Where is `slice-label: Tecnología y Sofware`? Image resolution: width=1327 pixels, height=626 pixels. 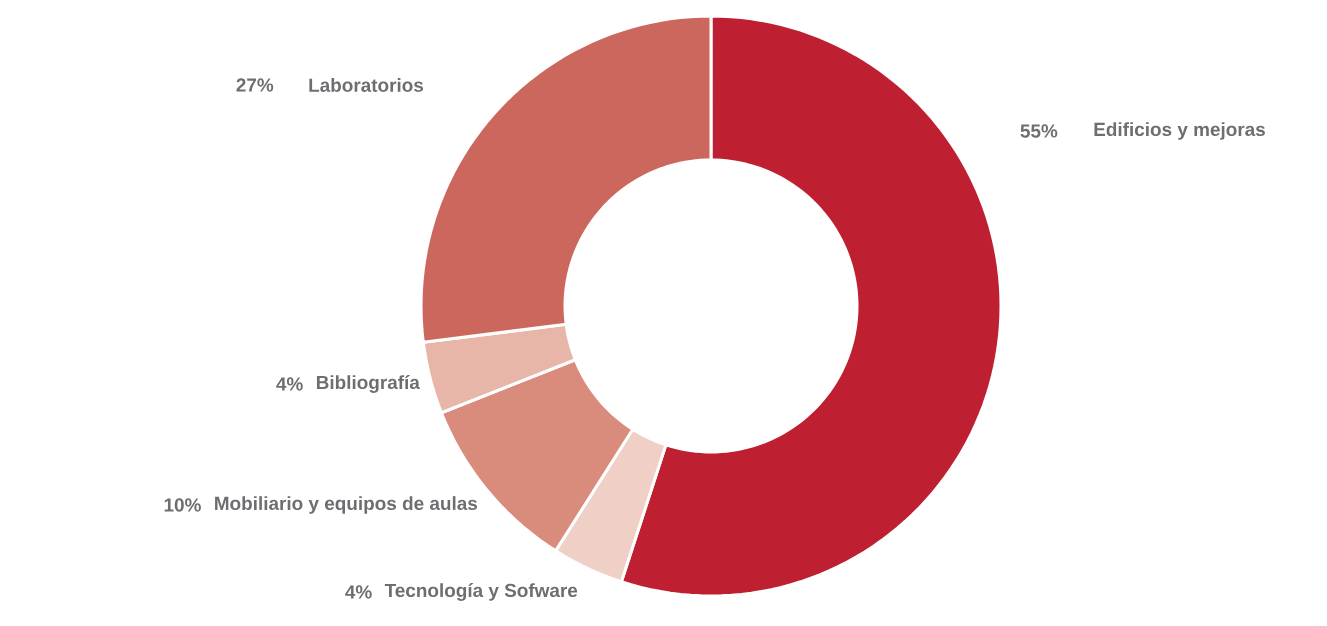 slice-label: Tecnología y Sofware is located at coordinates (481, 592).